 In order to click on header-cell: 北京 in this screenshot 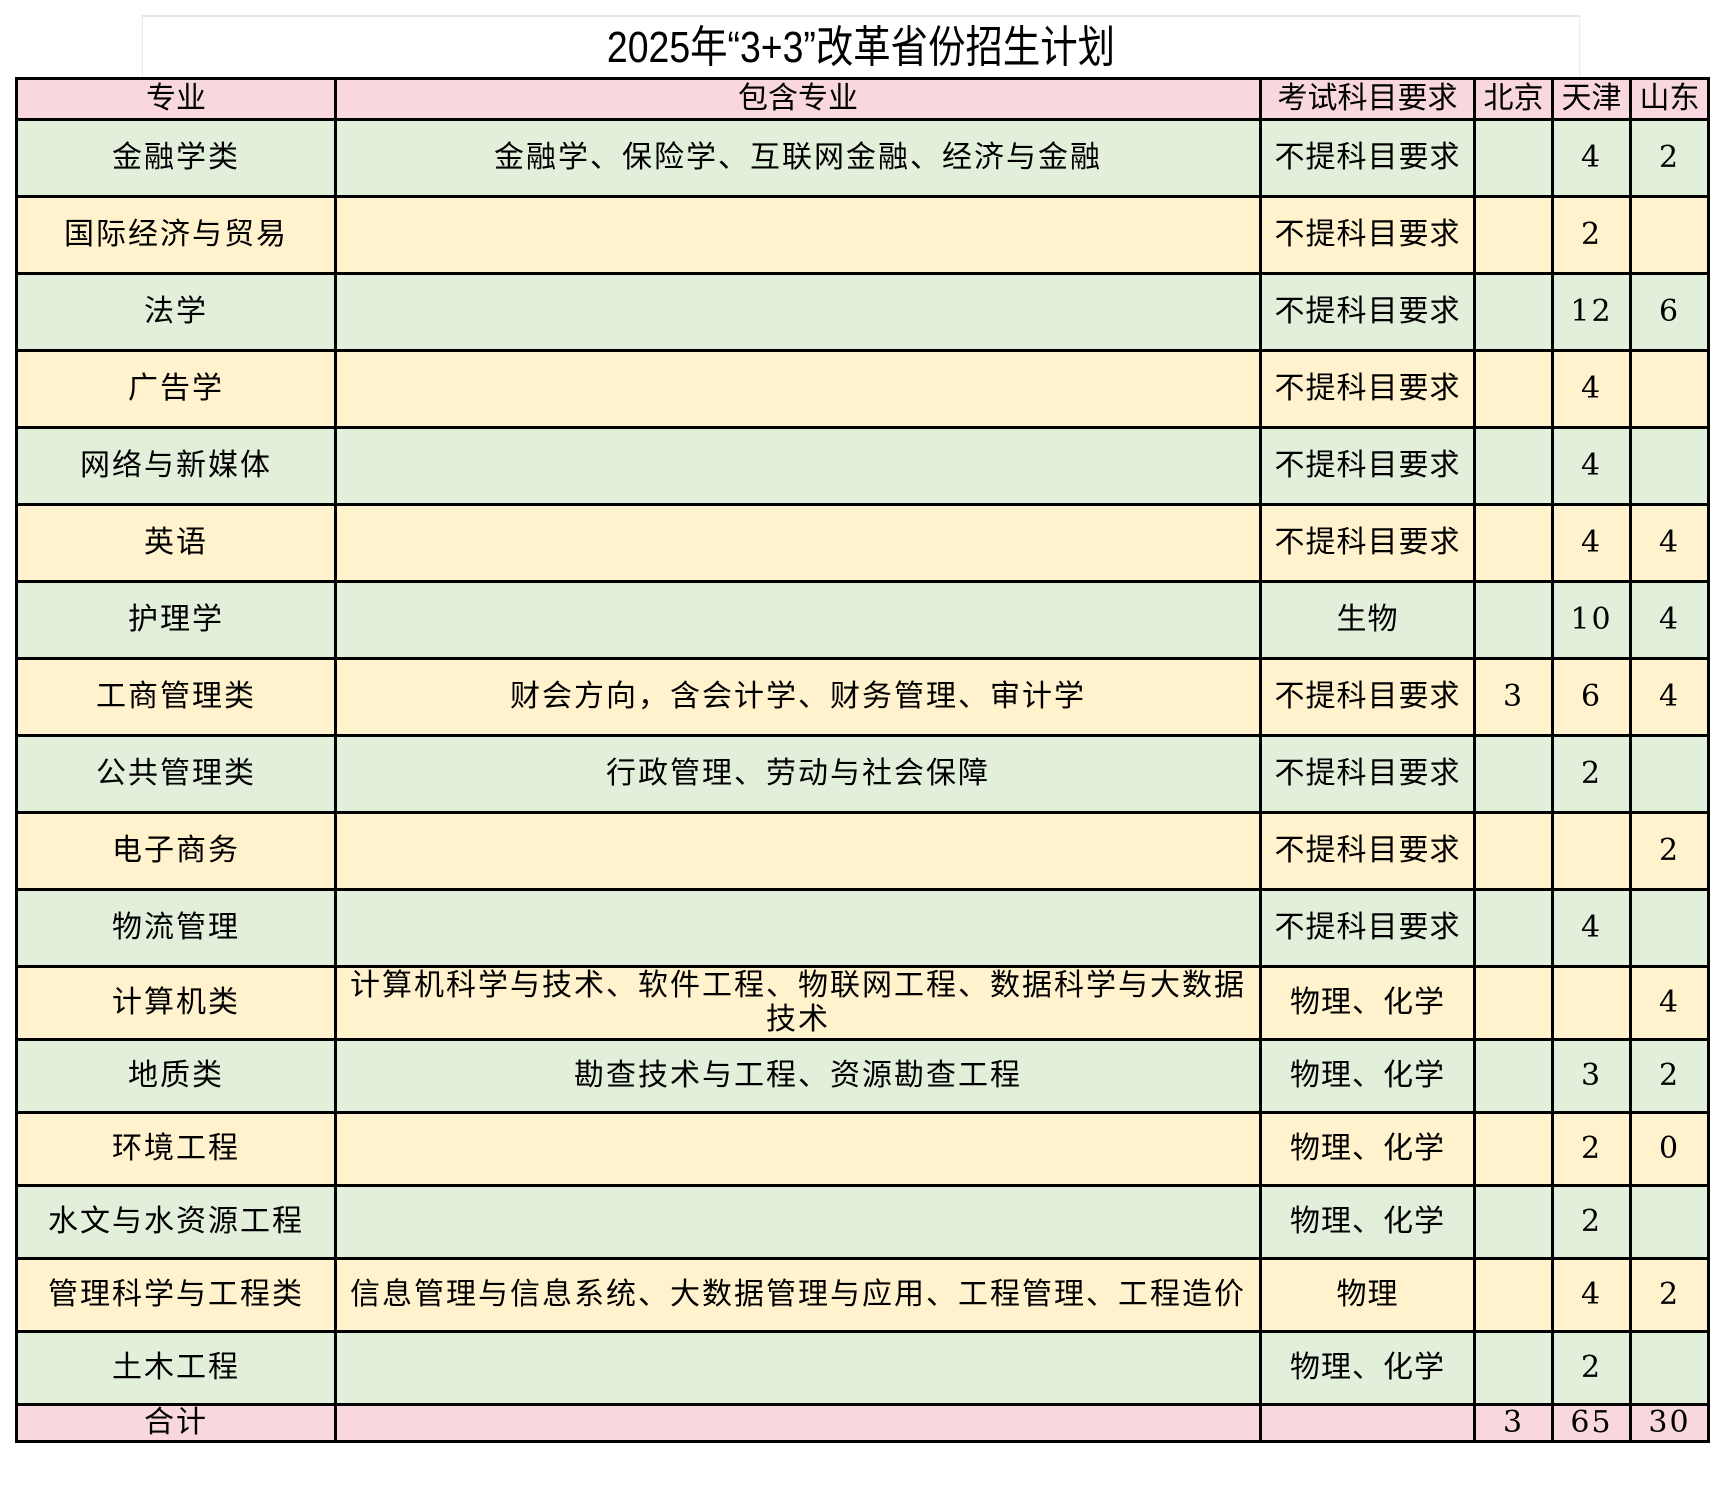, I will do `click(1513, 99)`.